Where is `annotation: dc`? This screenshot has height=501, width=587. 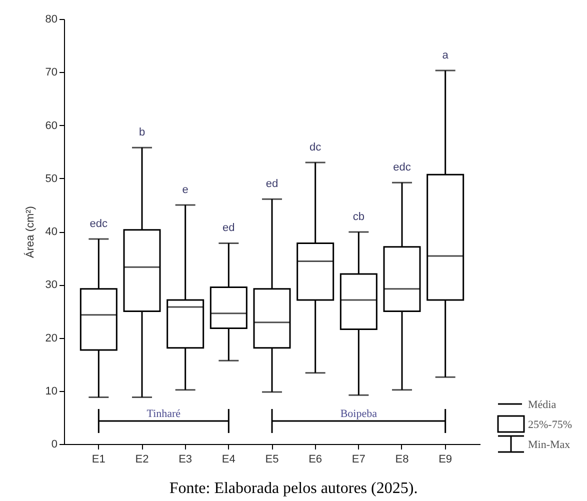
annotation: dc is located at coordinates (316, 147).